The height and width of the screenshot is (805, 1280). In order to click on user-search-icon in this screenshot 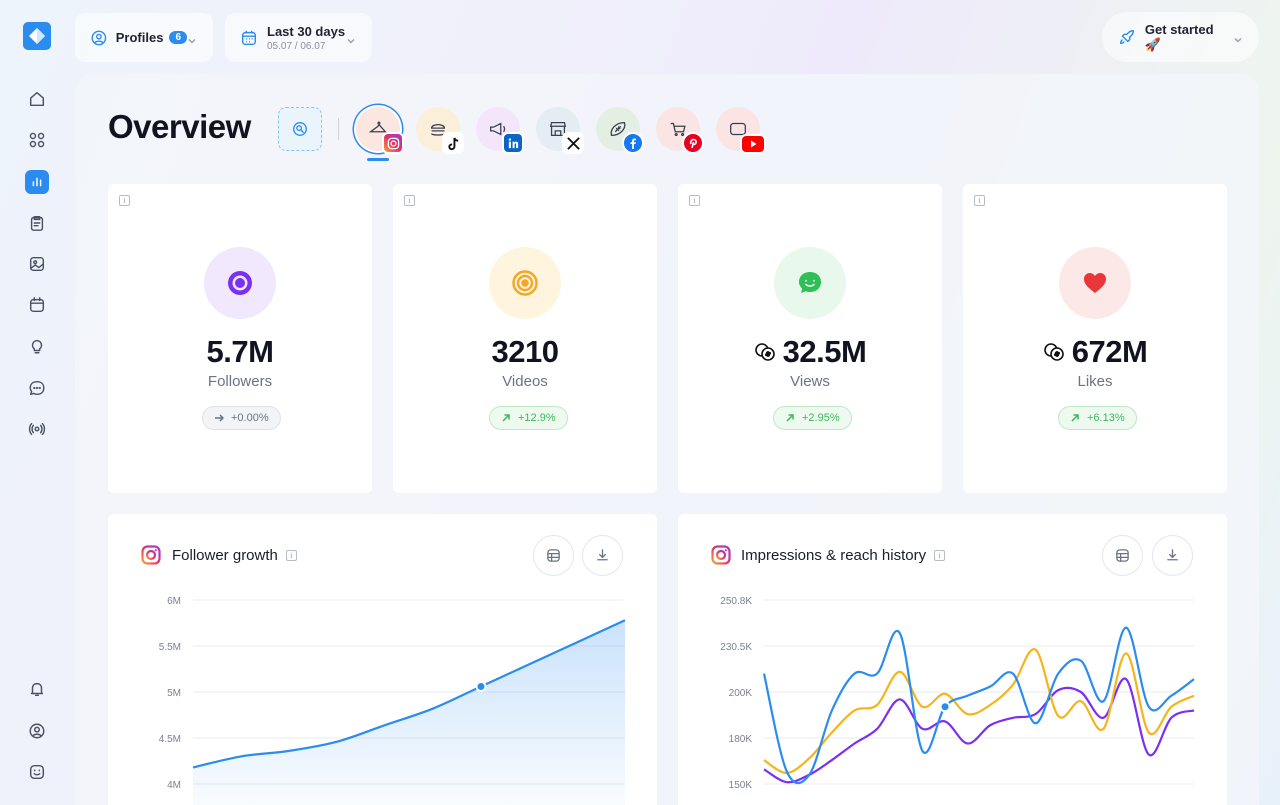, I will do `click(300, 129)`.